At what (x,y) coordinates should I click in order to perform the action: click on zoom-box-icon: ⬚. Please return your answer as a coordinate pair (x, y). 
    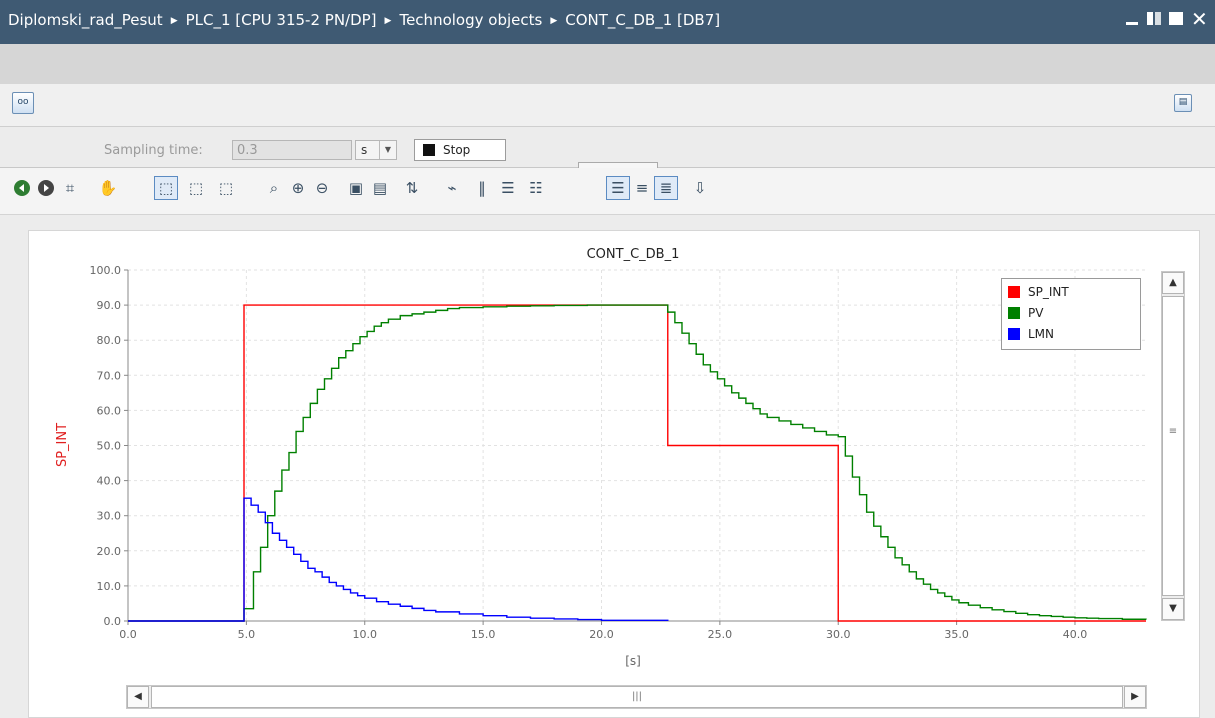
    Looking at the image, I should click on (166, 188).